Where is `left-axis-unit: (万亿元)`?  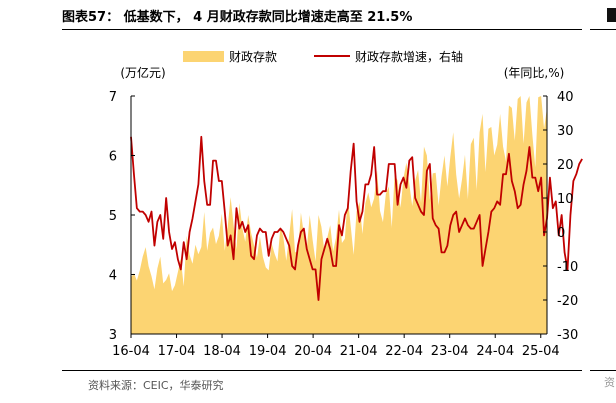
left-axis-unit: (万亿元) is located at coordinates (142, 72).